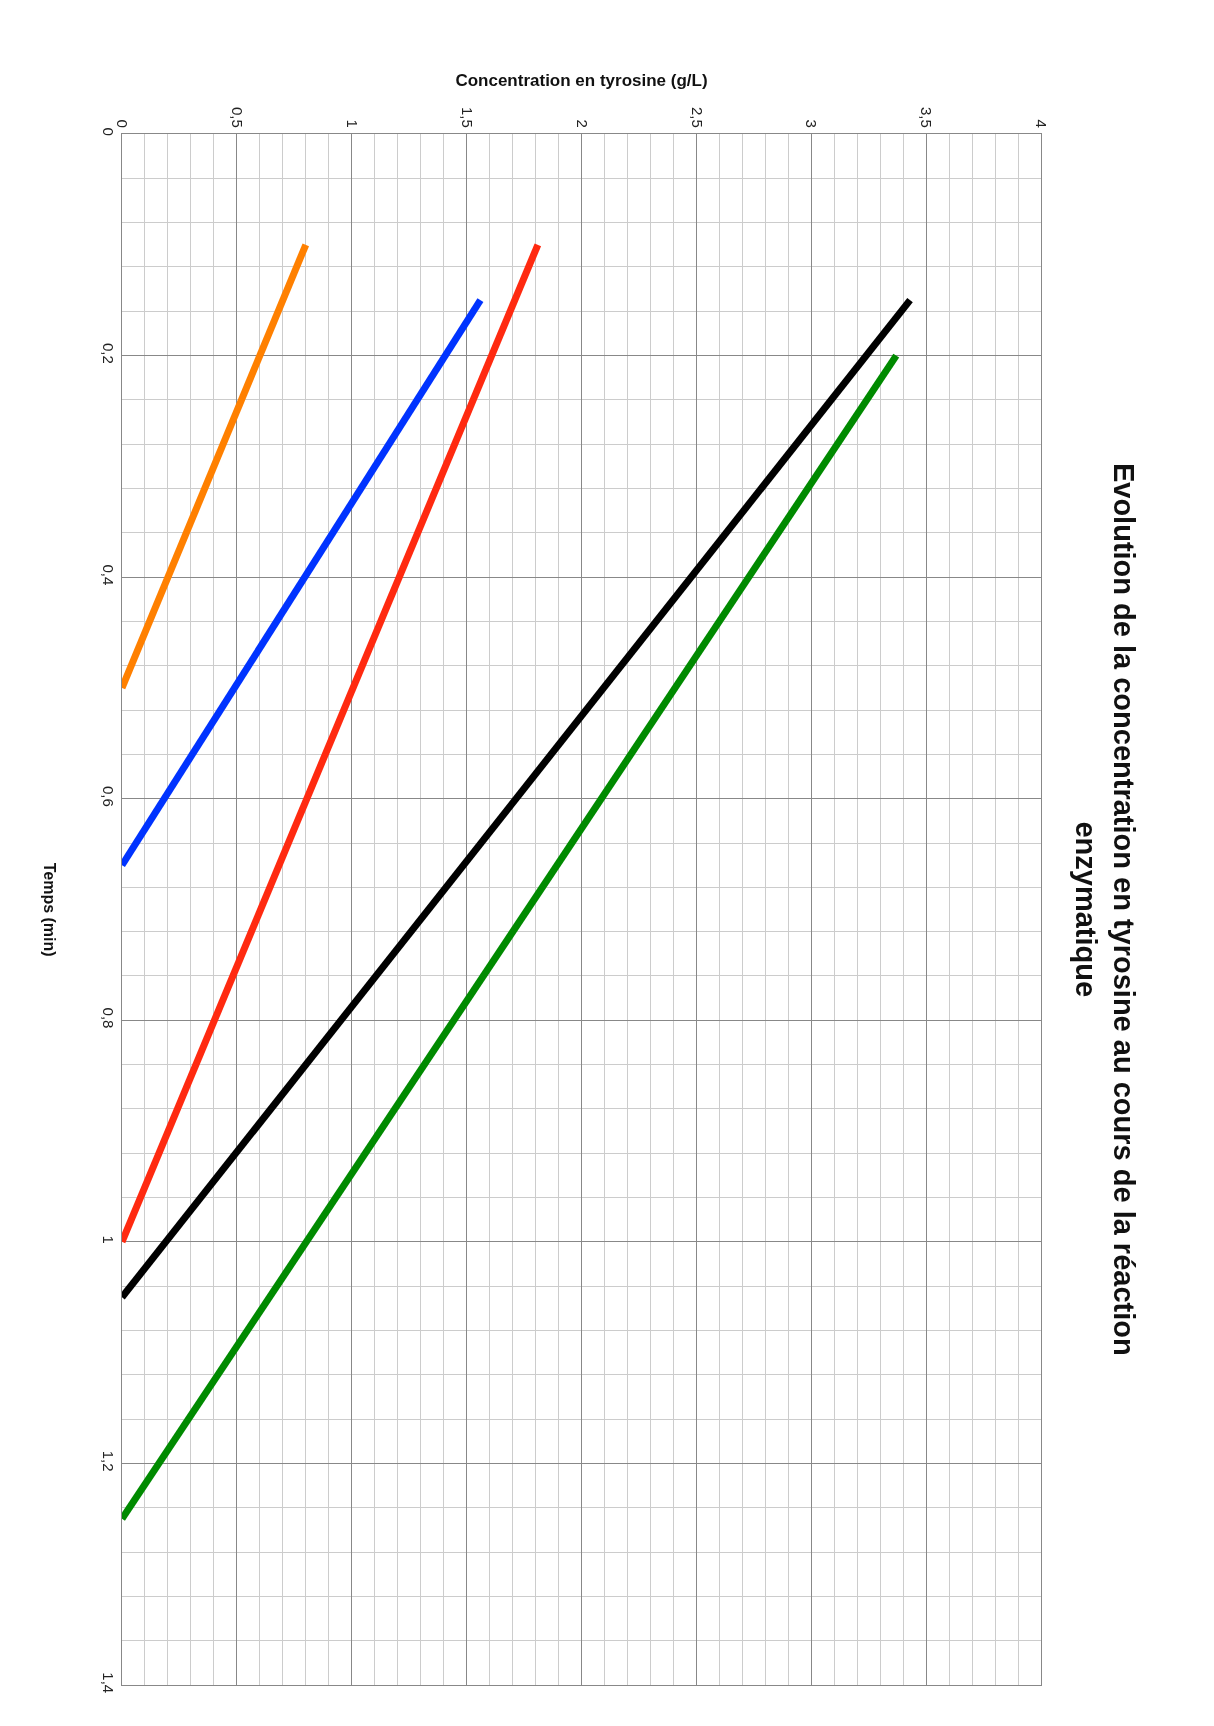 The image size is (1214, 1726). I want to click on x-tick-label: 3,5, so click(927, 117).